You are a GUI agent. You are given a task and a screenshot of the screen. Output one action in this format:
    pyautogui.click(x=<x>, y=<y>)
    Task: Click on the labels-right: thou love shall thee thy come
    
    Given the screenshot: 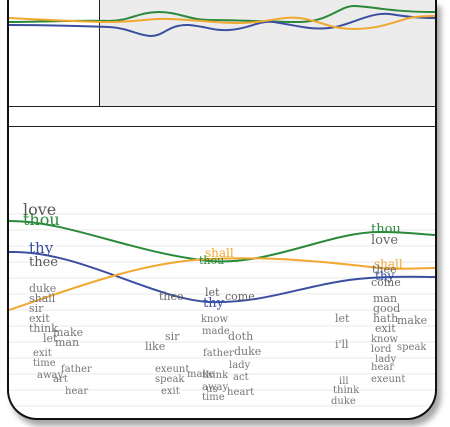 What is the action you would take?
    pyautogui.click(x=387, y=255)
    